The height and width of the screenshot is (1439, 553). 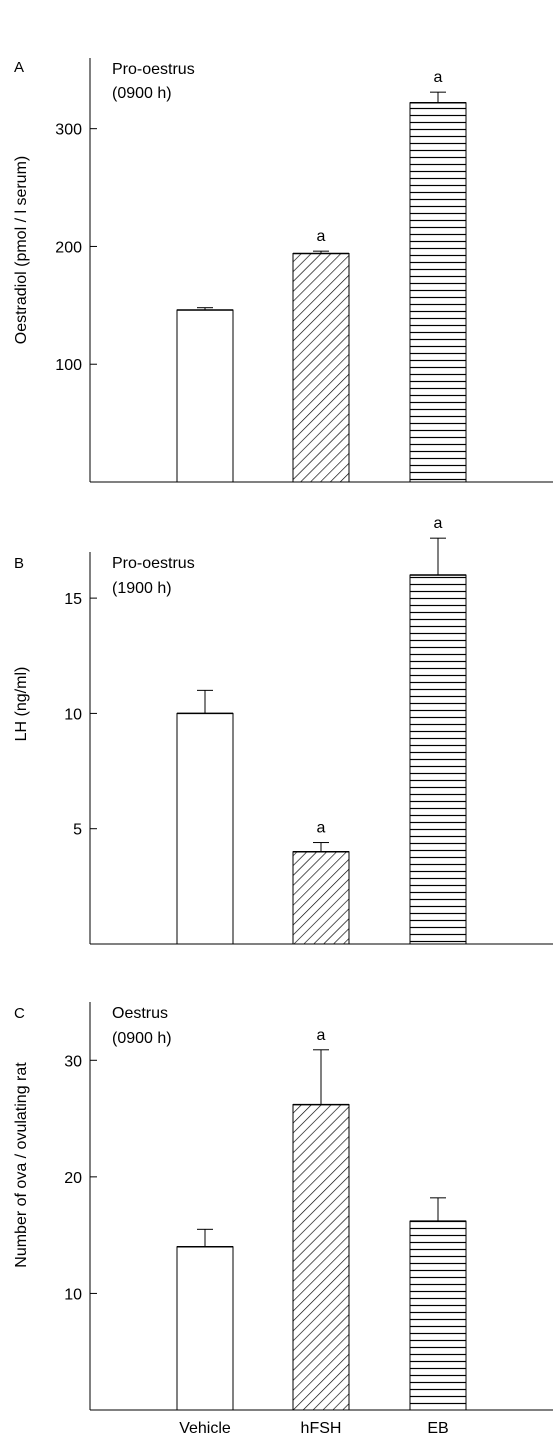 What do you see at coordinates (19, 67) in the screenshot?
I see `panel-letter: A` at bounding box center [19, 67].